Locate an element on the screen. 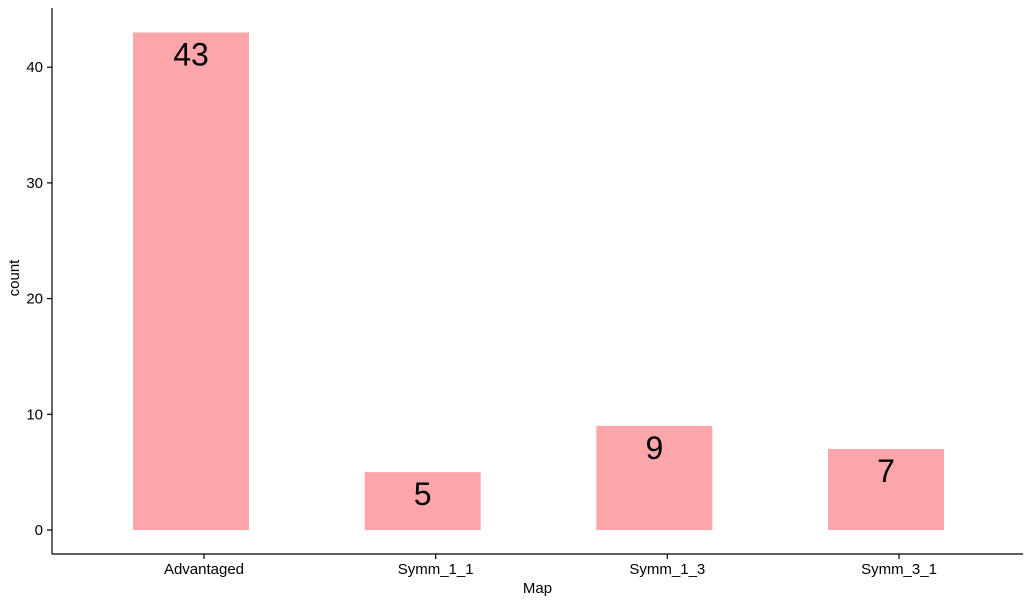 Image resolution: width=1033 pixels, height=609 pixels. x-tick-label: Symm_1_3 is located at coordinates (667, 569).